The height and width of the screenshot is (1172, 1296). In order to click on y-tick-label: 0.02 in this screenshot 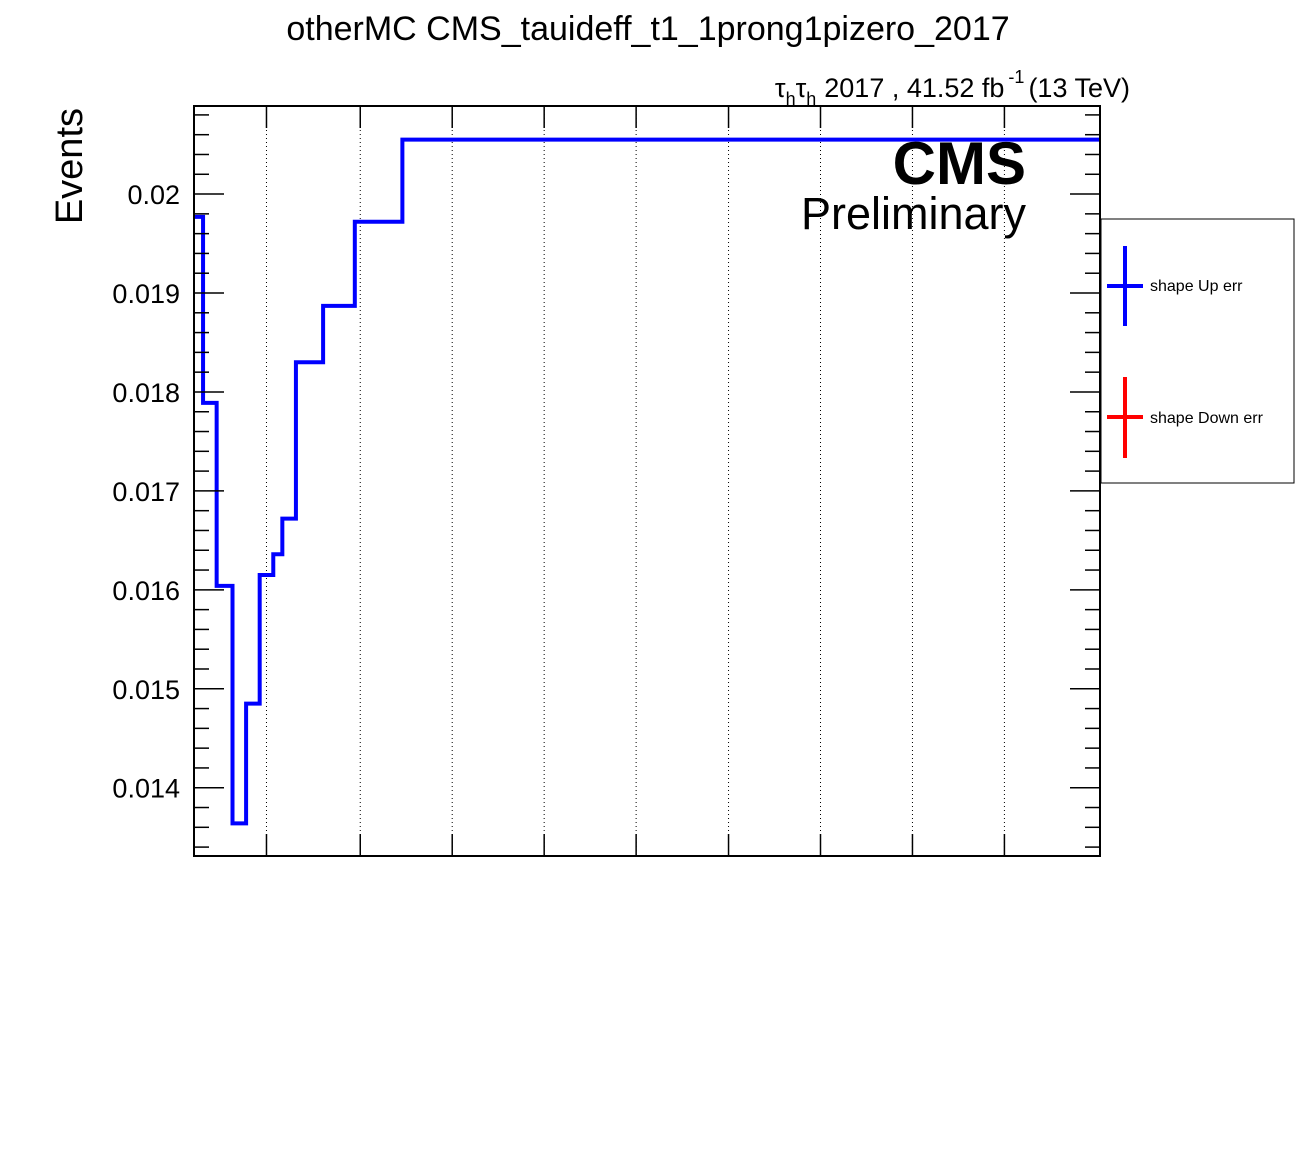, I will do `click(153, 195)`.